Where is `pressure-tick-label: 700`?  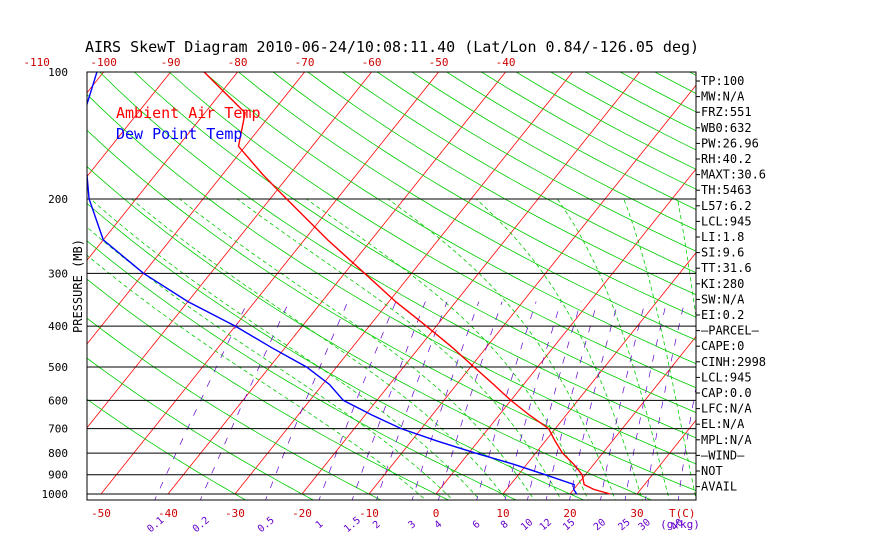 pressure-tick-label: 700 is located at coordinates (58, 429).